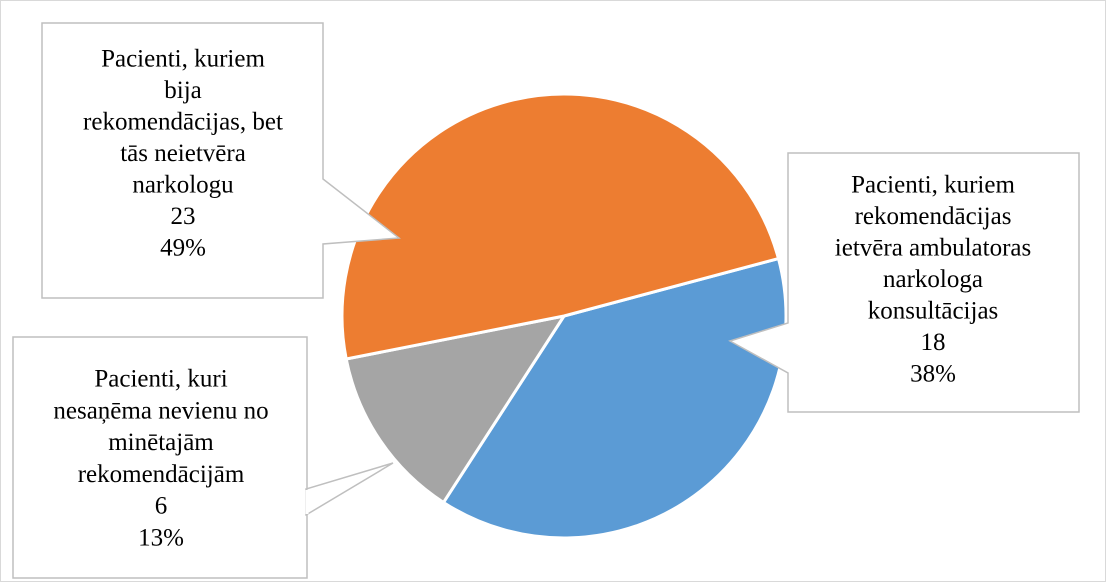 The image size is (1106, 582). I want to click on data-label-category-line: bija, so click(183, 90).